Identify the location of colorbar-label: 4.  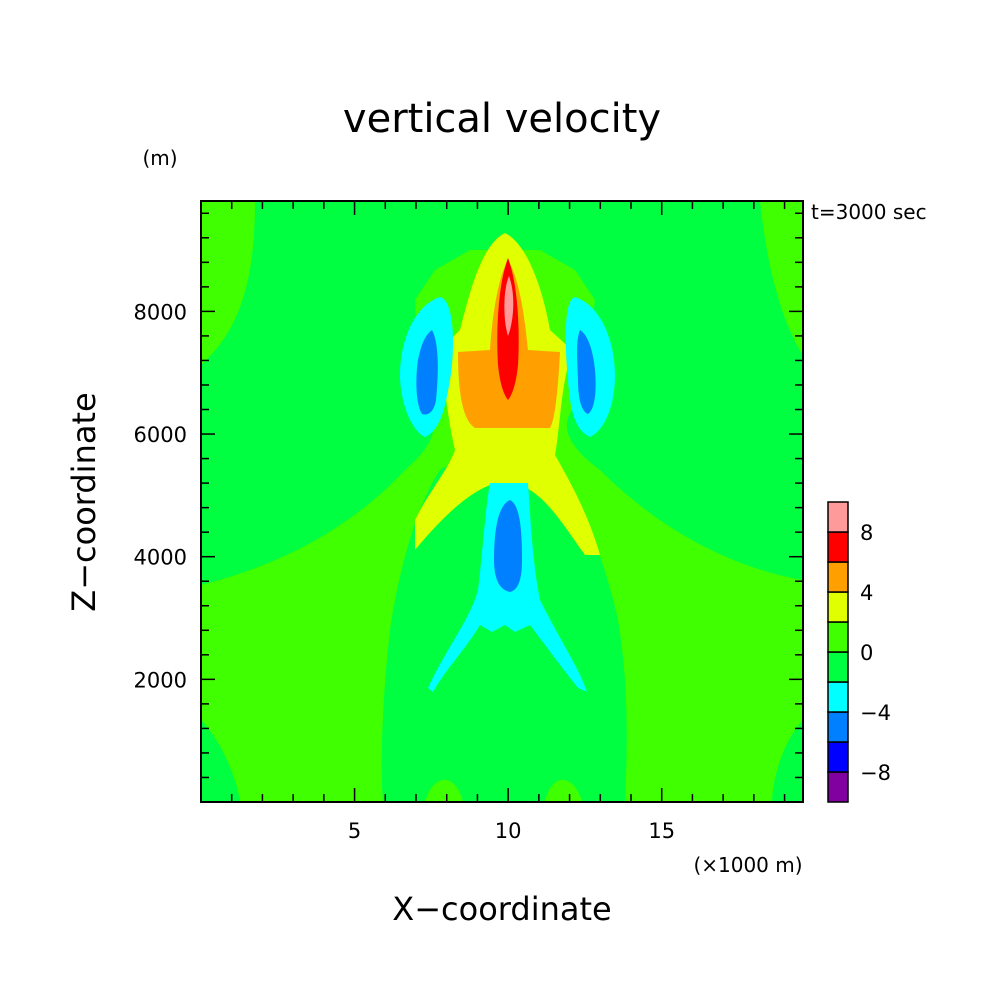
(866, 593).